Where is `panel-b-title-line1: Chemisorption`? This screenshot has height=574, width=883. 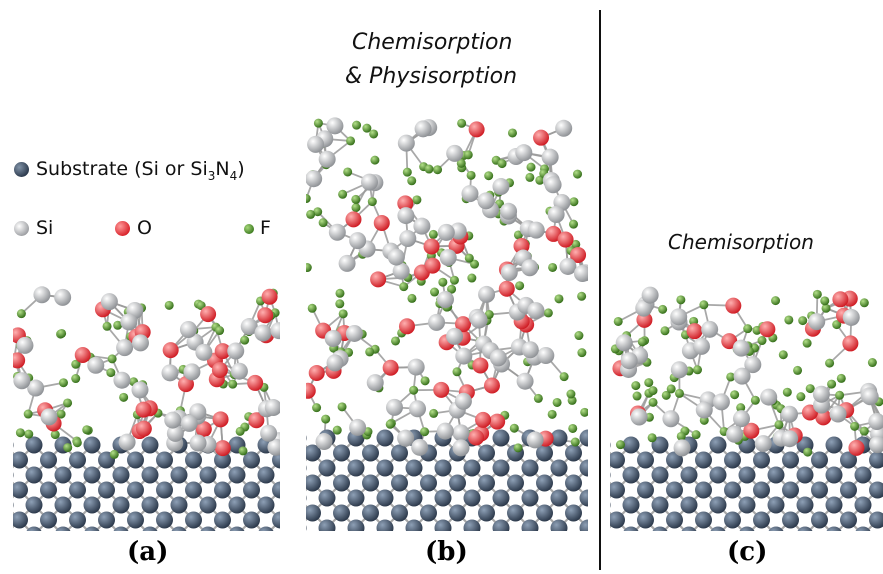 panel-b-title-line1: Chemisorption is located at coordinates (432, 42).